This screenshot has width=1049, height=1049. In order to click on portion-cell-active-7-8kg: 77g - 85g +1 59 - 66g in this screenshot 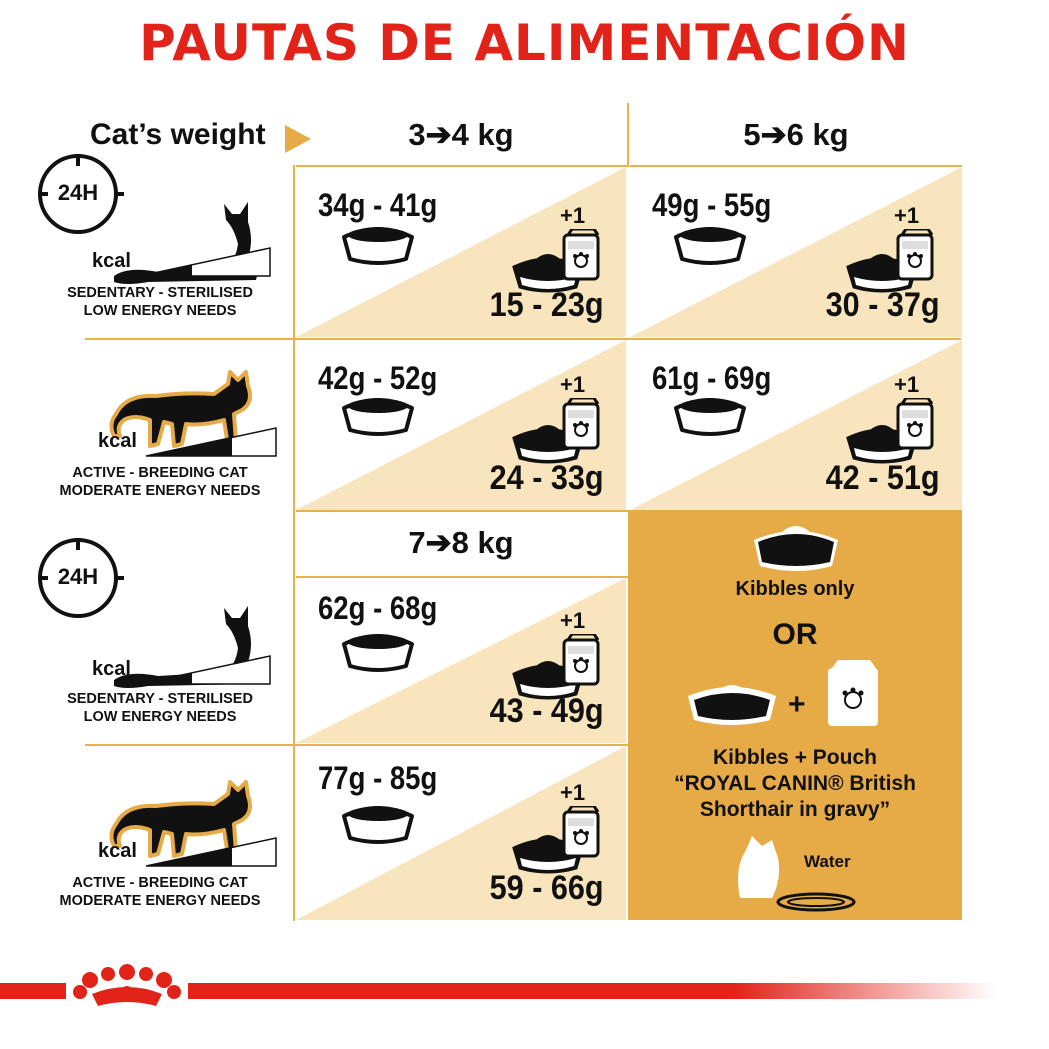, I will do `click(461, 833)`.